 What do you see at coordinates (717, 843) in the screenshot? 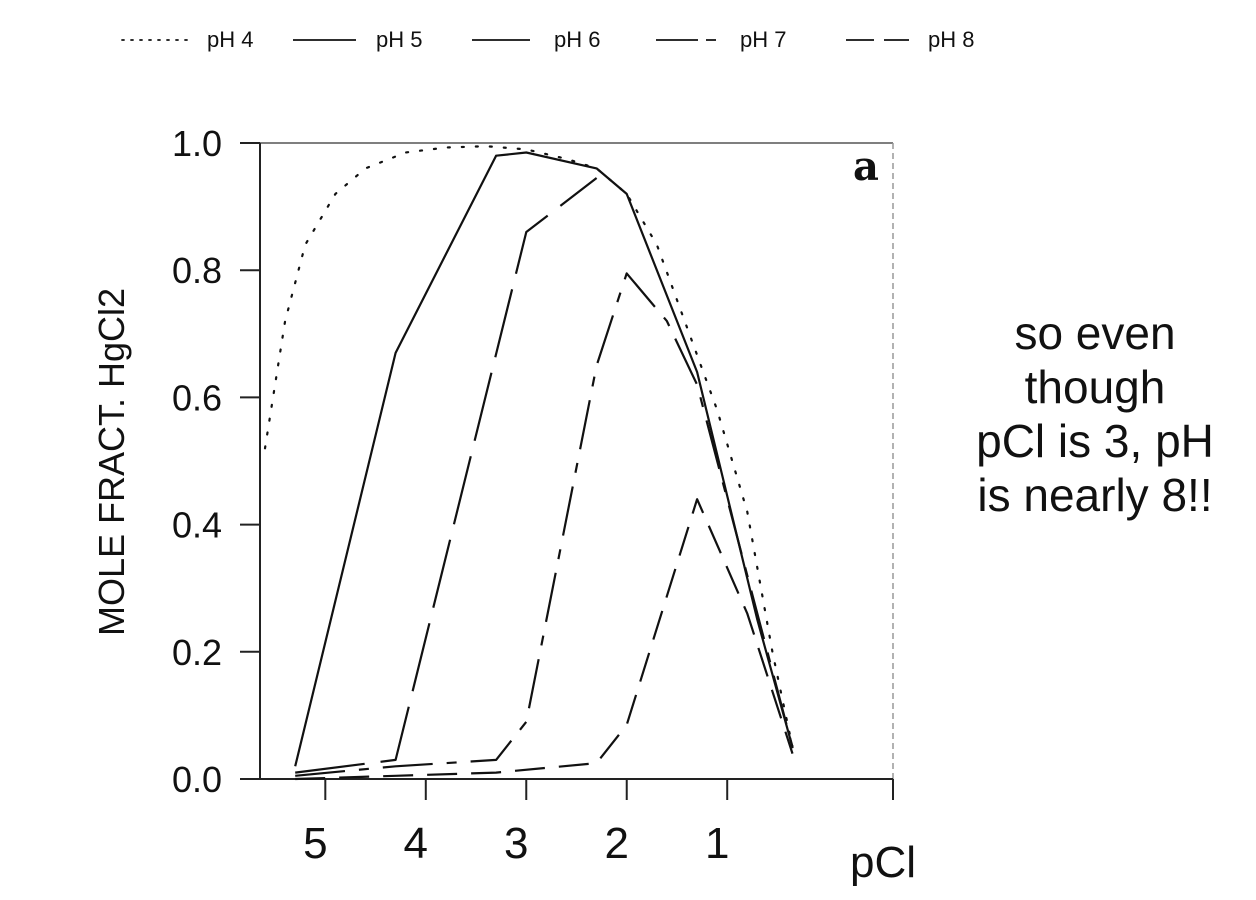
I see `x-tick-label: 1` at bounding box center [717, 843].